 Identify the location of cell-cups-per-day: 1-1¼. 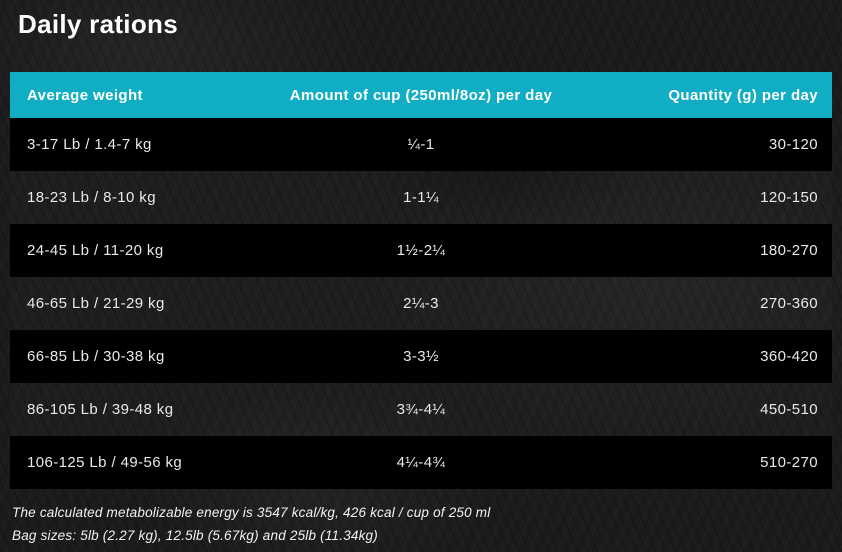
(421, 197).